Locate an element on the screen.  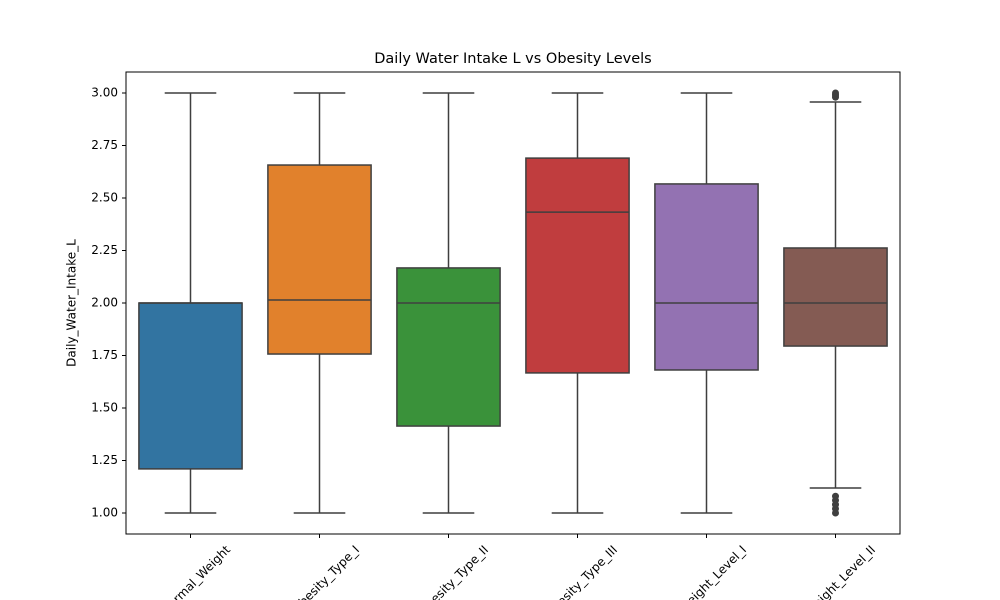
y-tick-label: 2.50 is located at coordinates (104, 198).